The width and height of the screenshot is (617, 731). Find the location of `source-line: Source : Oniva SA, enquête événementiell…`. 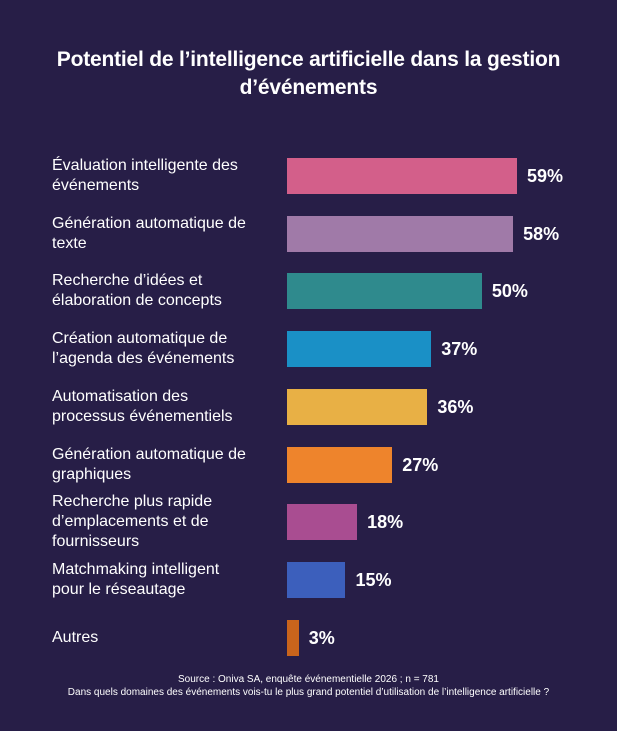

source-line: Source : Oniva SA, enquête événementiell… is located at coordinates (308, 679).